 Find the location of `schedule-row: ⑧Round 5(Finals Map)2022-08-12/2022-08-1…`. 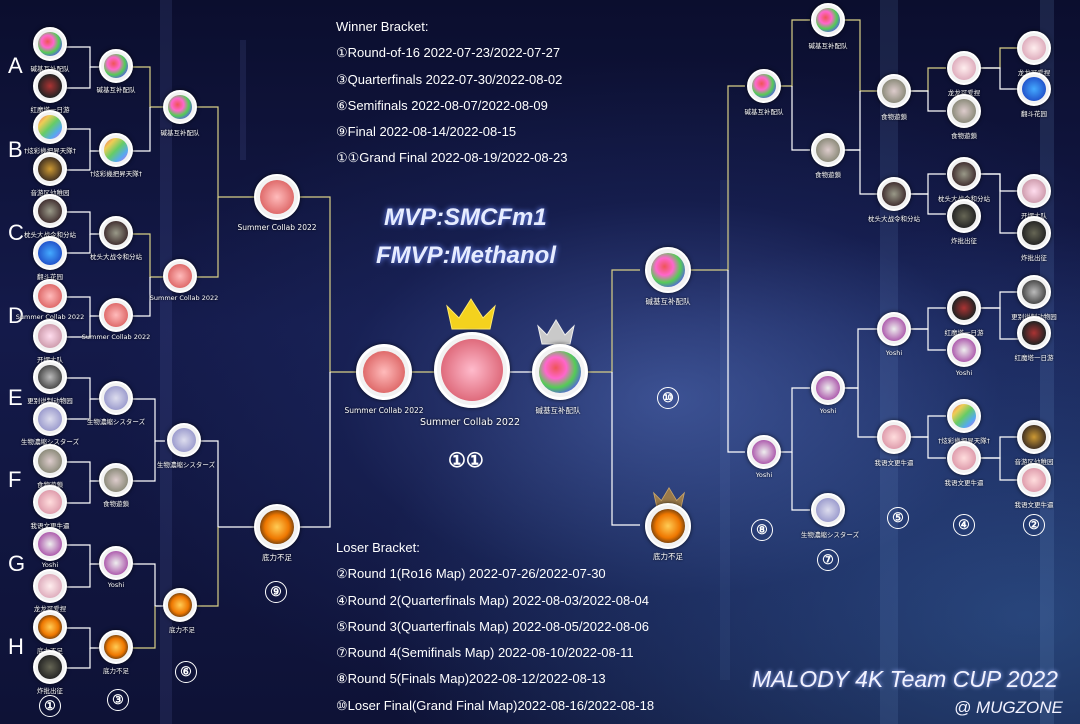

schedule-row: ⑧Round 5(Finals Map)2022-08-12/2022-08-1… is located at coordinates (471, 679).